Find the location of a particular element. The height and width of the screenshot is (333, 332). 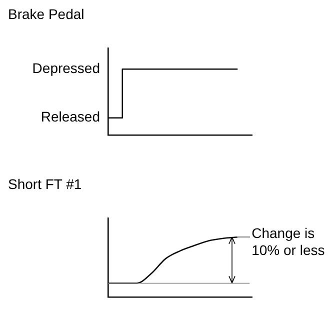

chart-title: Short FT #1 is located at coordinates (45, 184).